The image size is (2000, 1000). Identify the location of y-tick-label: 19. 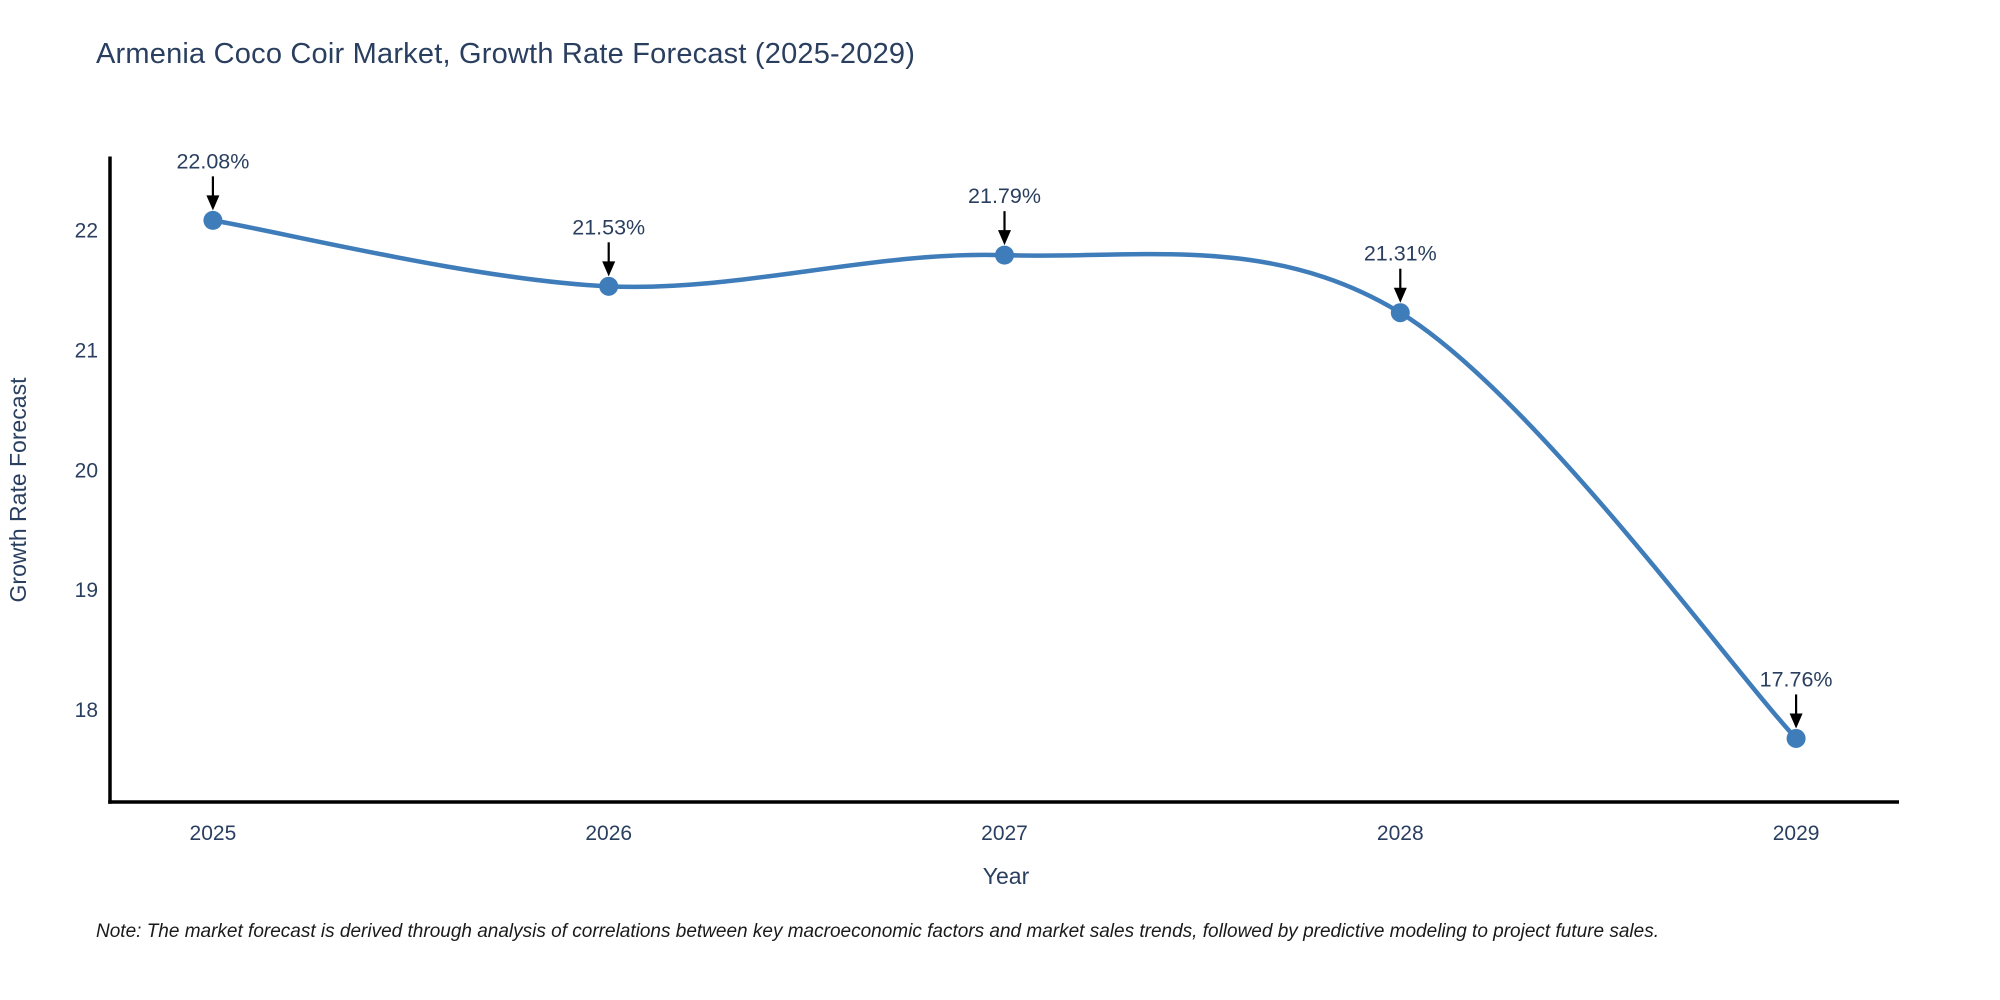
(86, 590).